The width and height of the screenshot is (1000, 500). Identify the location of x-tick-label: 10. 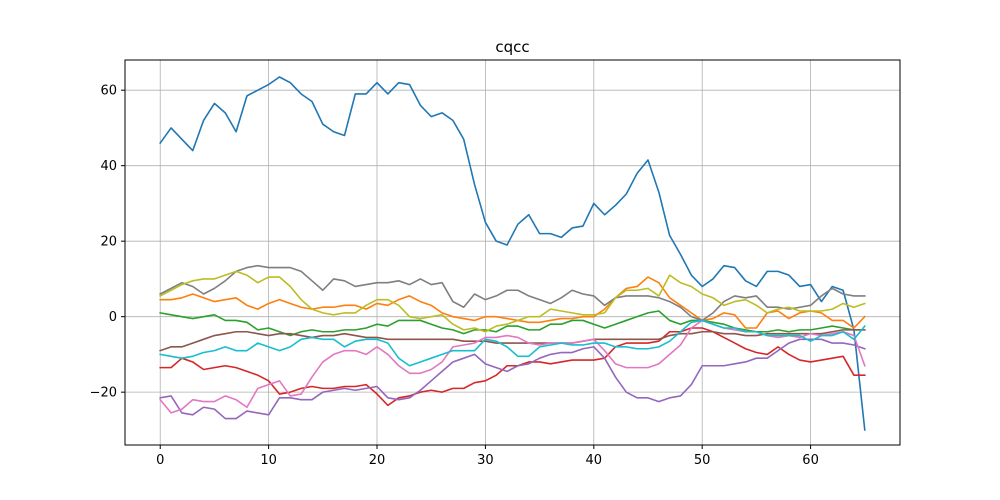
(268, 460).